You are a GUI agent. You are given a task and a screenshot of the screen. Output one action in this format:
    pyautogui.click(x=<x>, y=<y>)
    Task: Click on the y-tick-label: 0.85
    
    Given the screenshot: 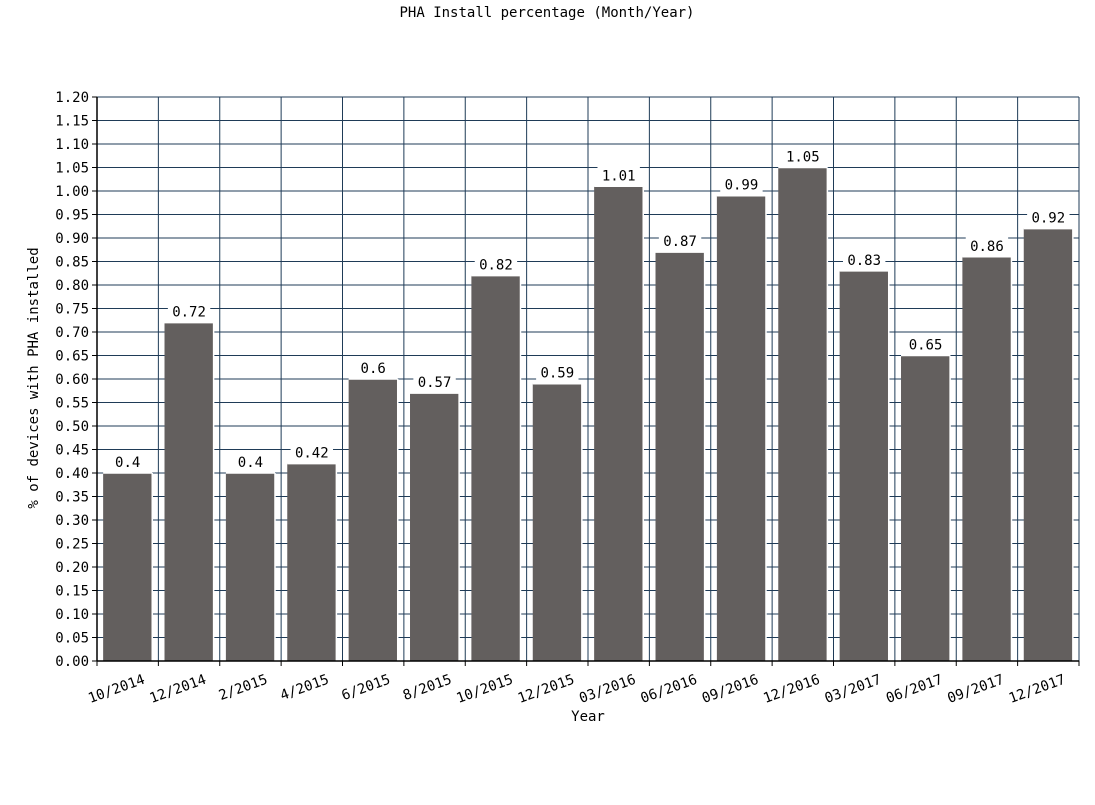 What is the action you would take?
    pyautogui.click(x=72, y=263)
    